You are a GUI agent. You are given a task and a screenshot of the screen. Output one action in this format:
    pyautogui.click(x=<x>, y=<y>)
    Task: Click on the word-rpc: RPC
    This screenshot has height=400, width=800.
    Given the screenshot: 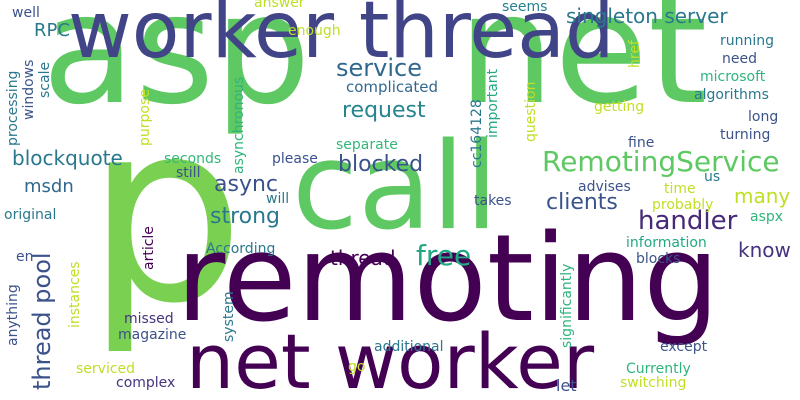 What is the action you would take?
    pyautogui.click(x=52, y=30)
    